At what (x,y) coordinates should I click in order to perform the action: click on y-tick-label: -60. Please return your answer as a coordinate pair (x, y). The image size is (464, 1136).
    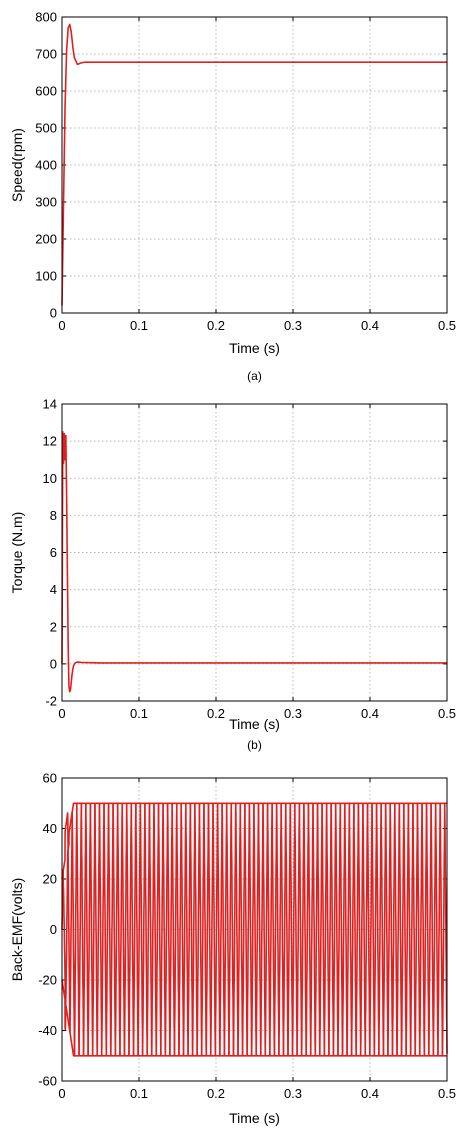
    Looking at the image, I should click on (47, 1081).